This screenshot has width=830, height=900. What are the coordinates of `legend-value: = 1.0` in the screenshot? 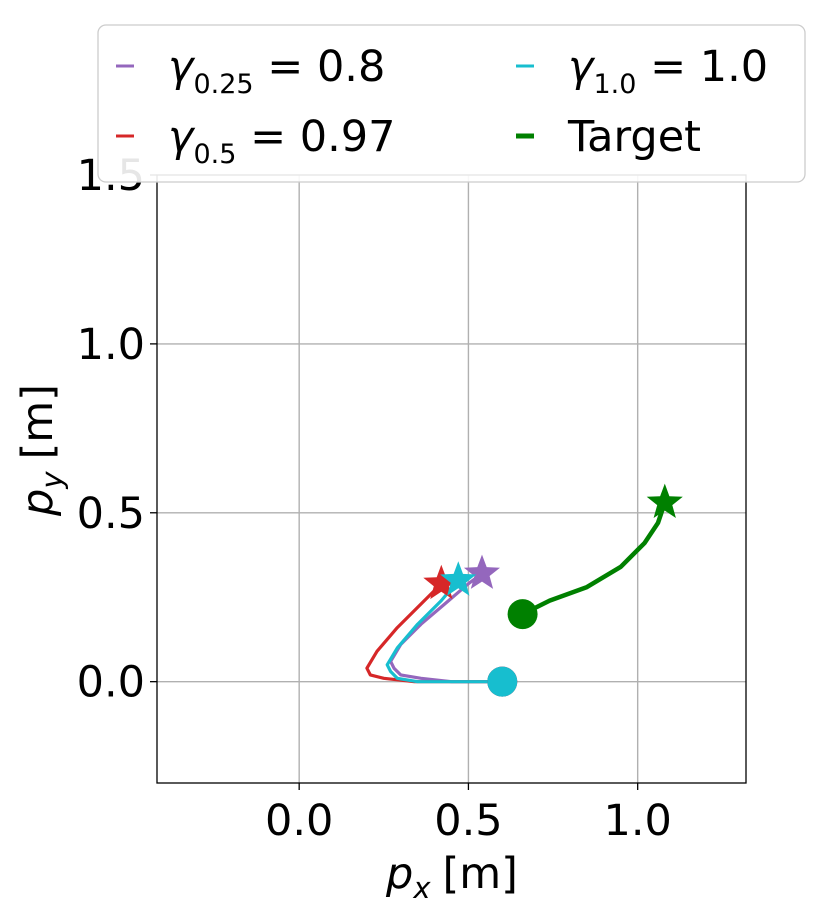 It's located at (702, 67).